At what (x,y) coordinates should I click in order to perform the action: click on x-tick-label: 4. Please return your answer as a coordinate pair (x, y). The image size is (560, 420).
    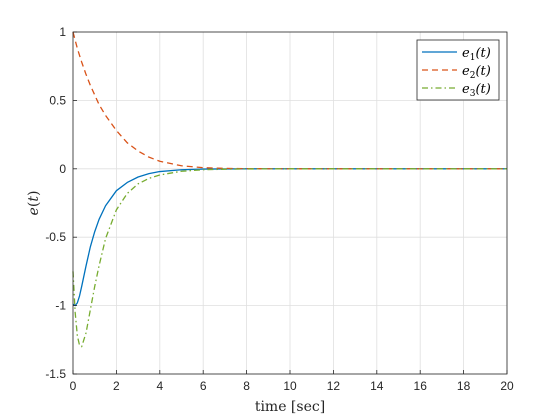
    Looking at the image, I should click on (159, 386).